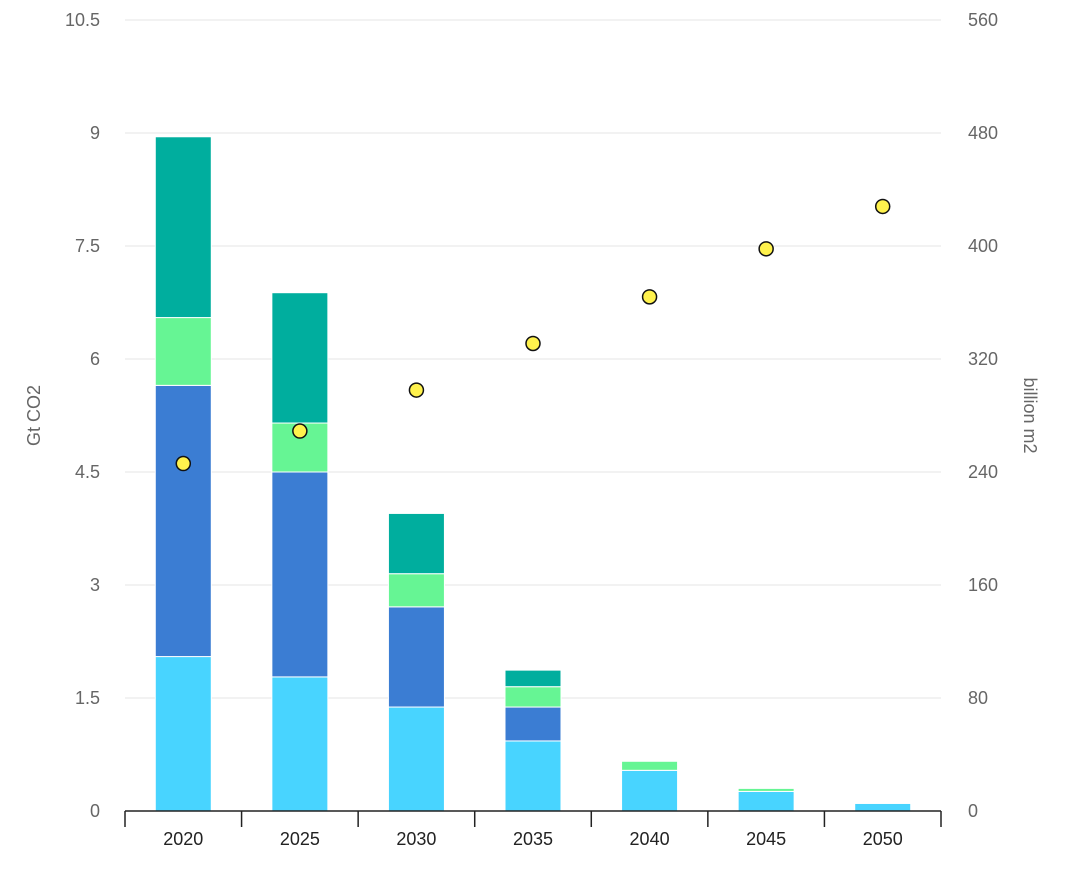 The width and height of the screenshot is (1069, 891). What do you see at coordinates (183, 839) in the screenshot?
I see `x-tick-label: 2020` at bounding box center [183, 839].